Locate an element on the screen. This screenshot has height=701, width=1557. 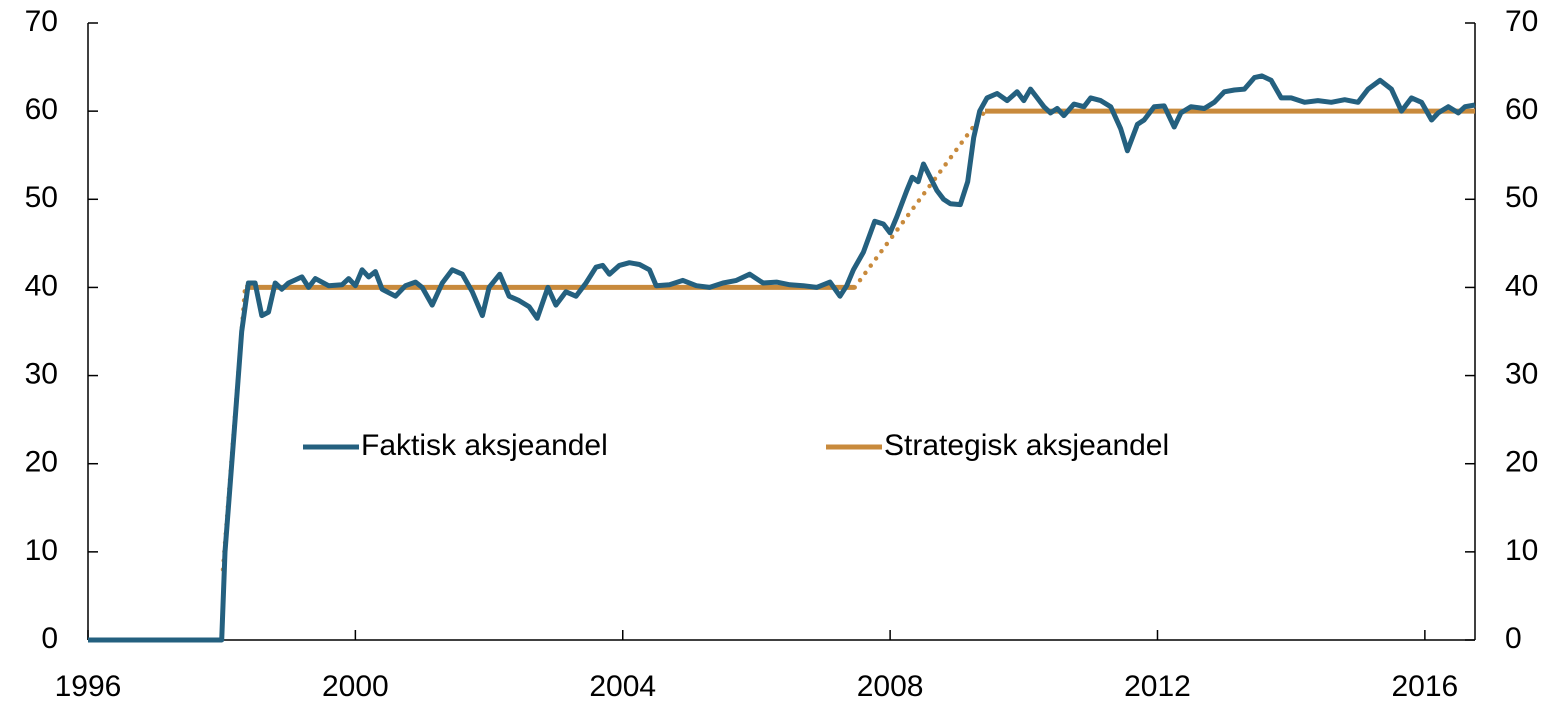
y2-tick-label: 60 is located at coordinates (1521, 109).